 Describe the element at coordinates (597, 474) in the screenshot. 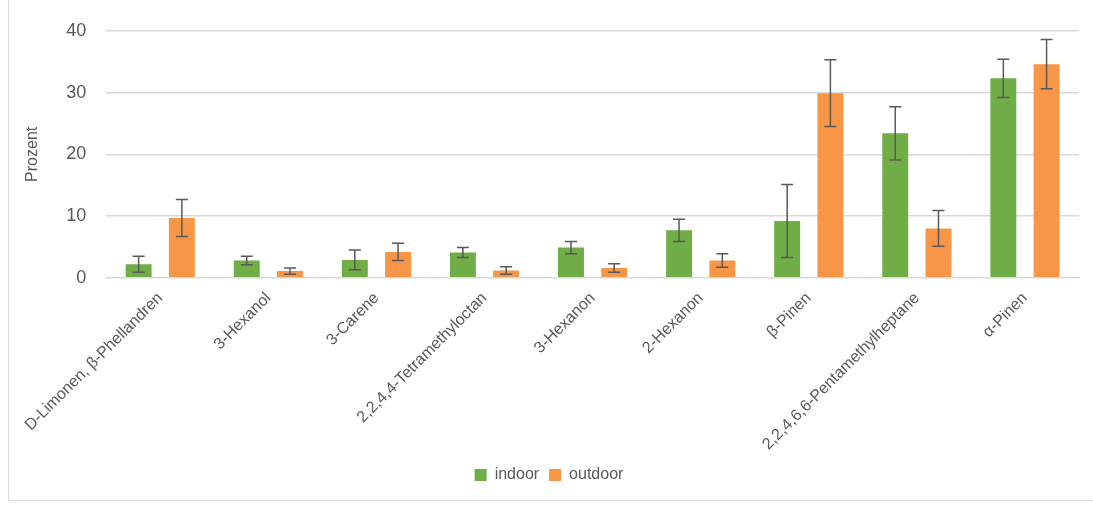

I see `legend-label: outdoor` at that location.